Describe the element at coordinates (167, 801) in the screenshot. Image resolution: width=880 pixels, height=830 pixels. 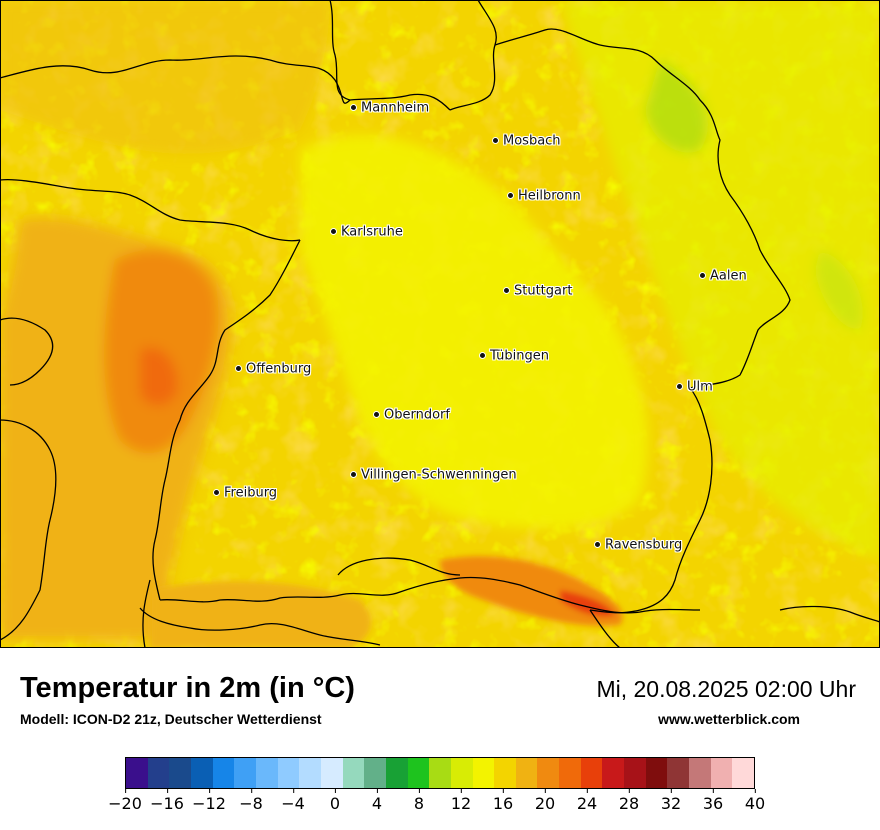
I see `colorbar-tick-label: −16` at that location.